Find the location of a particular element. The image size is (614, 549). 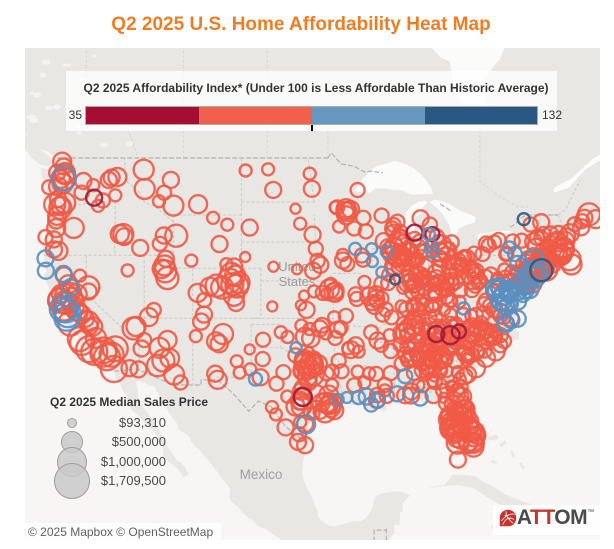

svg-text: $1,000,000 is located at coordinates (133, 461).